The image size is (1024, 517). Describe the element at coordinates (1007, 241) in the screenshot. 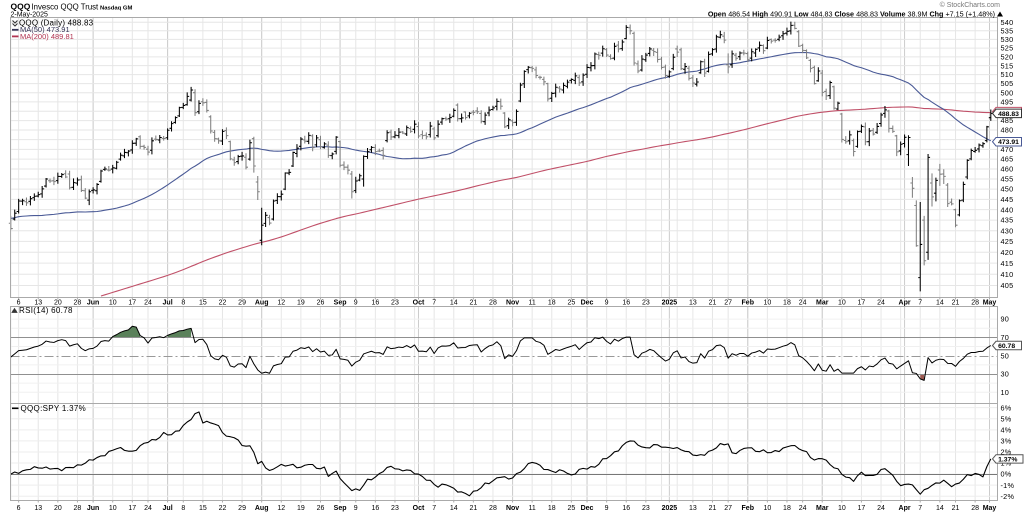

I see `svg-text: 425` at that location.